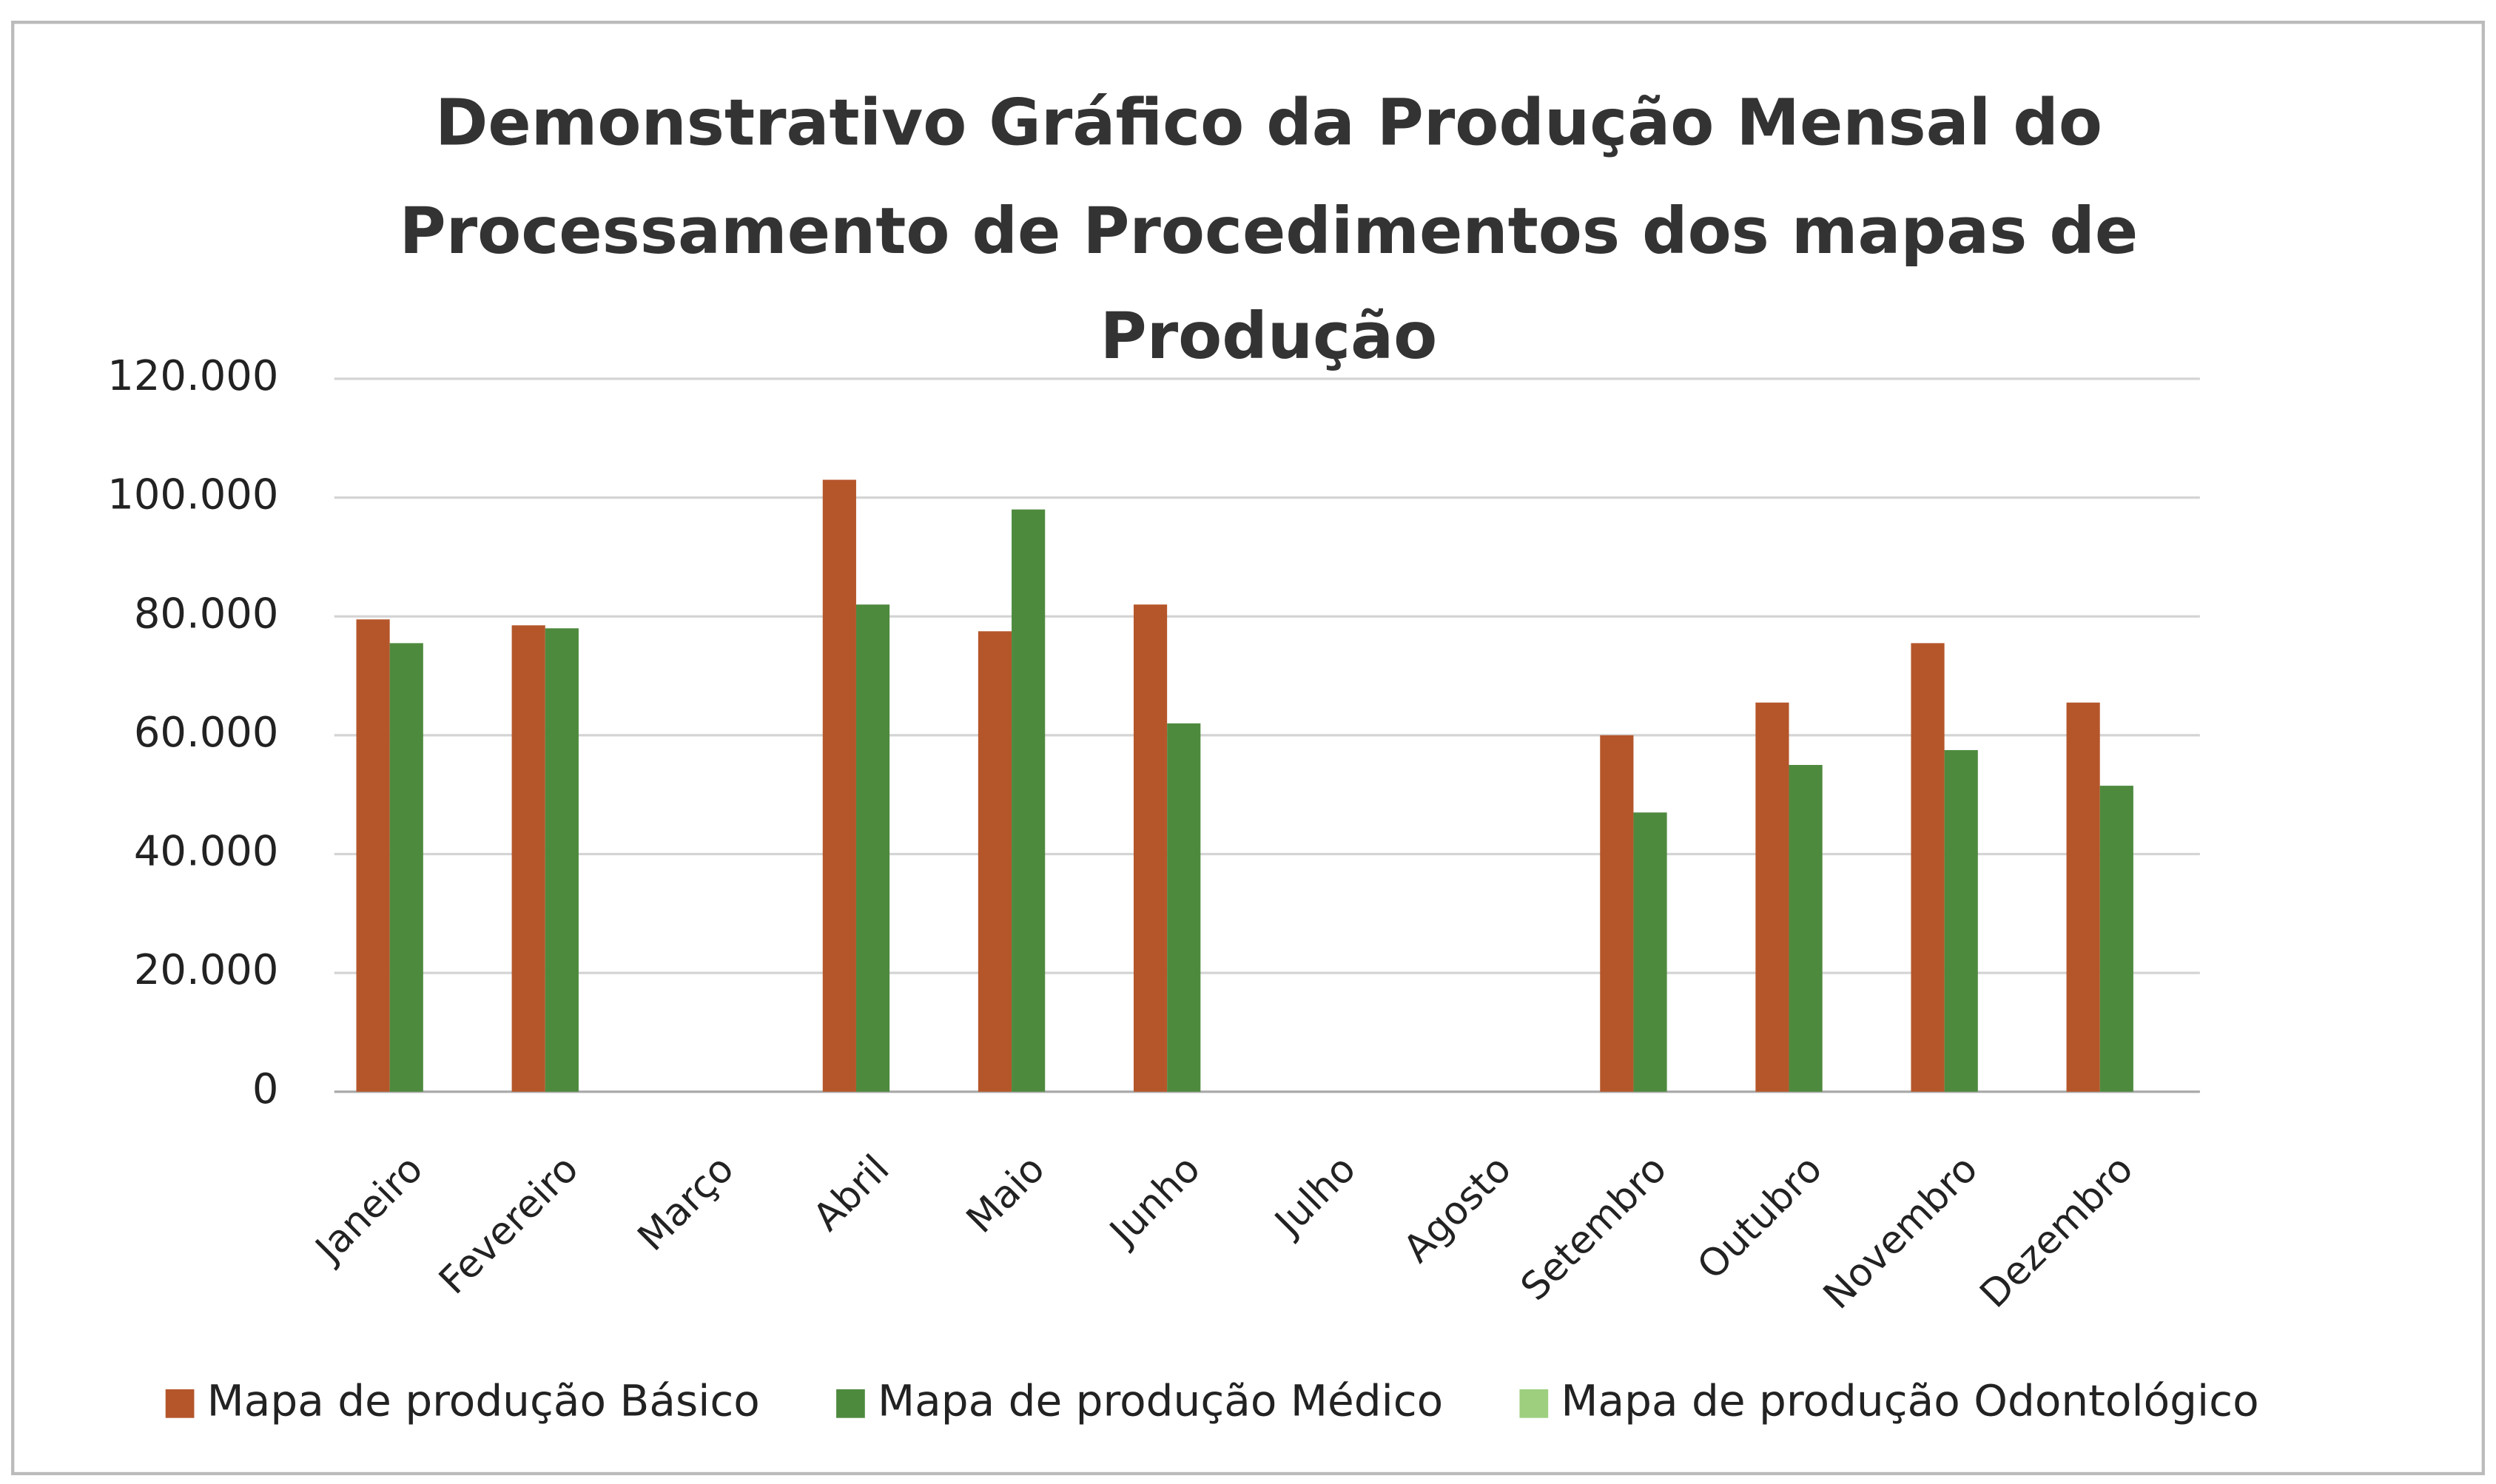 Image resolution: width=2496 pixels, height=1484 pixels. What do you see at coordinates (207, 614) in the screenshot?
I see `y-tick-label: 80.000` at bounding box center [207, 614].